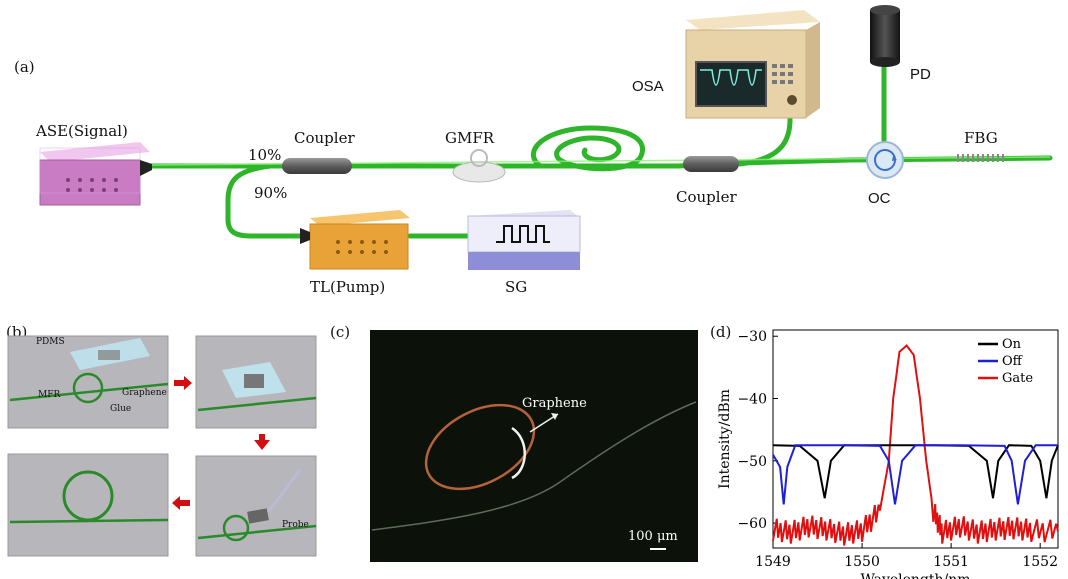 The image size is (1068, 579). Describe the element at coordinates (752, 64) in the screenshot. I see `osa-instrument` at that location.